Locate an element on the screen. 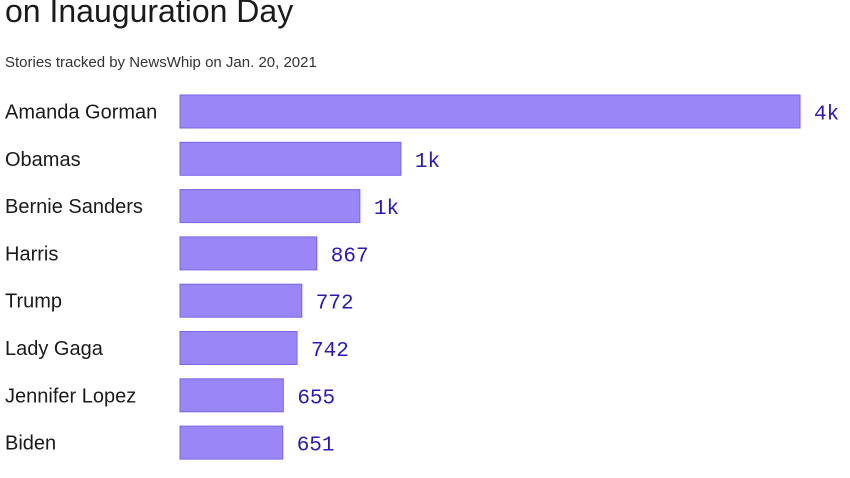  category-label-trump: Trump is located at coordinates (33, 302).